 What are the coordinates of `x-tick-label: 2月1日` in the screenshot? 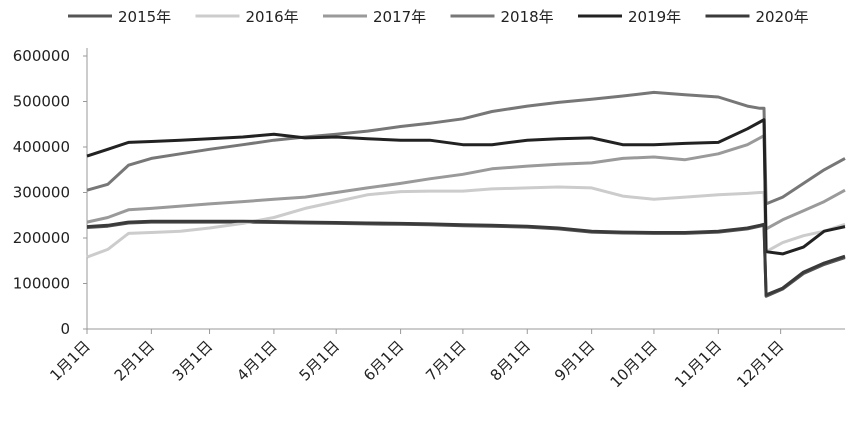 It's located at (134, 360).